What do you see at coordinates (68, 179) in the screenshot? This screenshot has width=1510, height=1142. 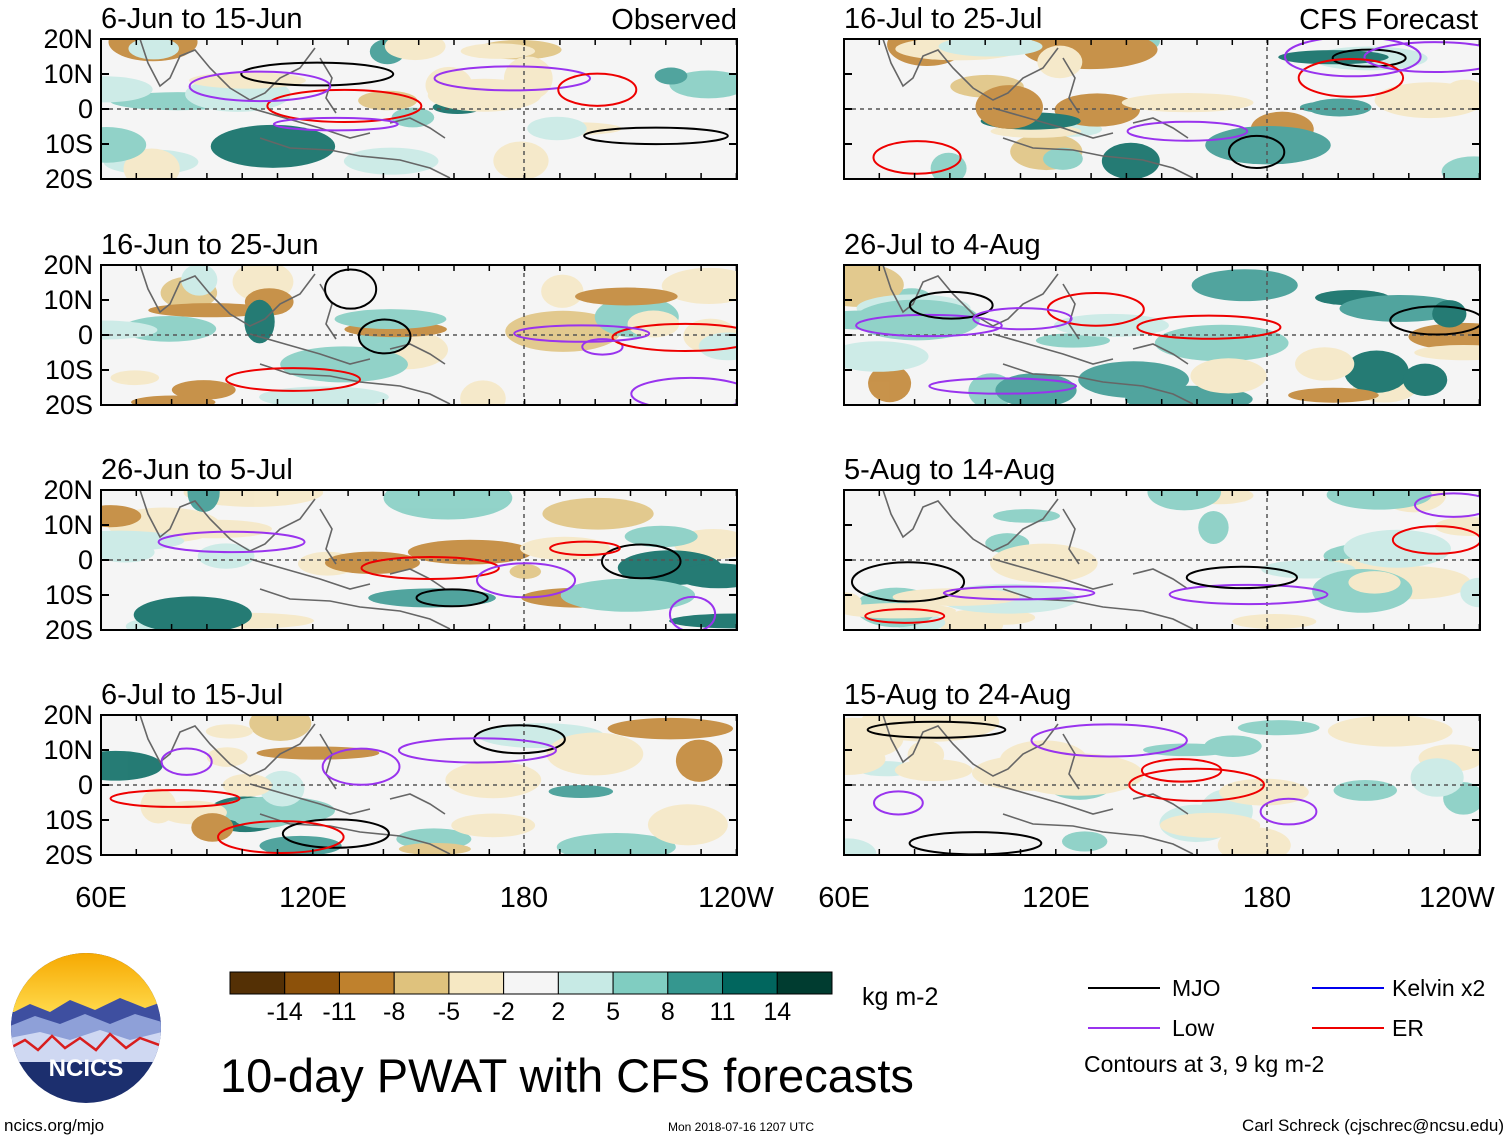 I see `y-tick-label: 20S` at bounding box center [68, 179].